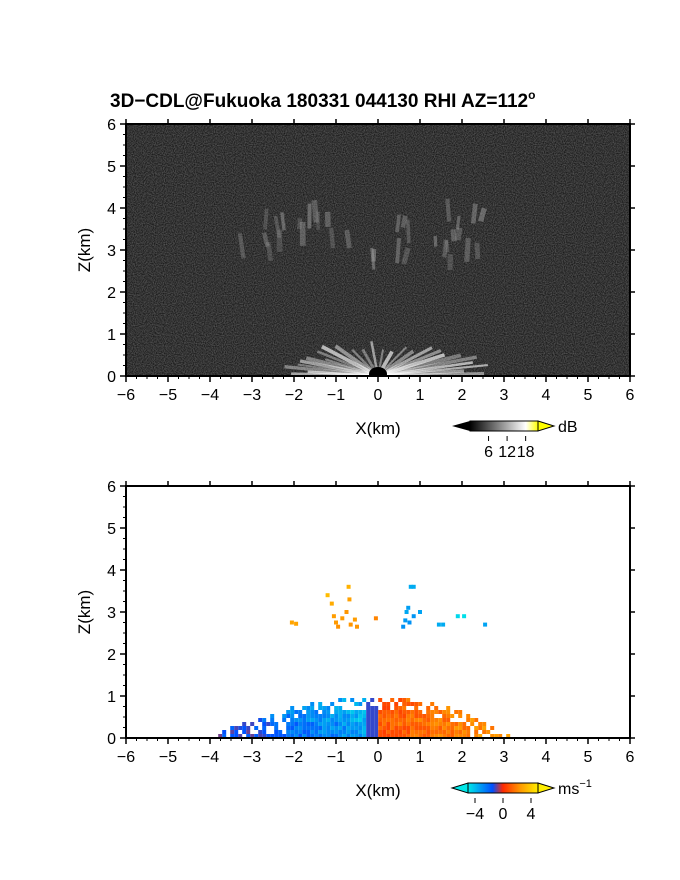  I want to click on y-tick-label: 1, so click(111, 697).